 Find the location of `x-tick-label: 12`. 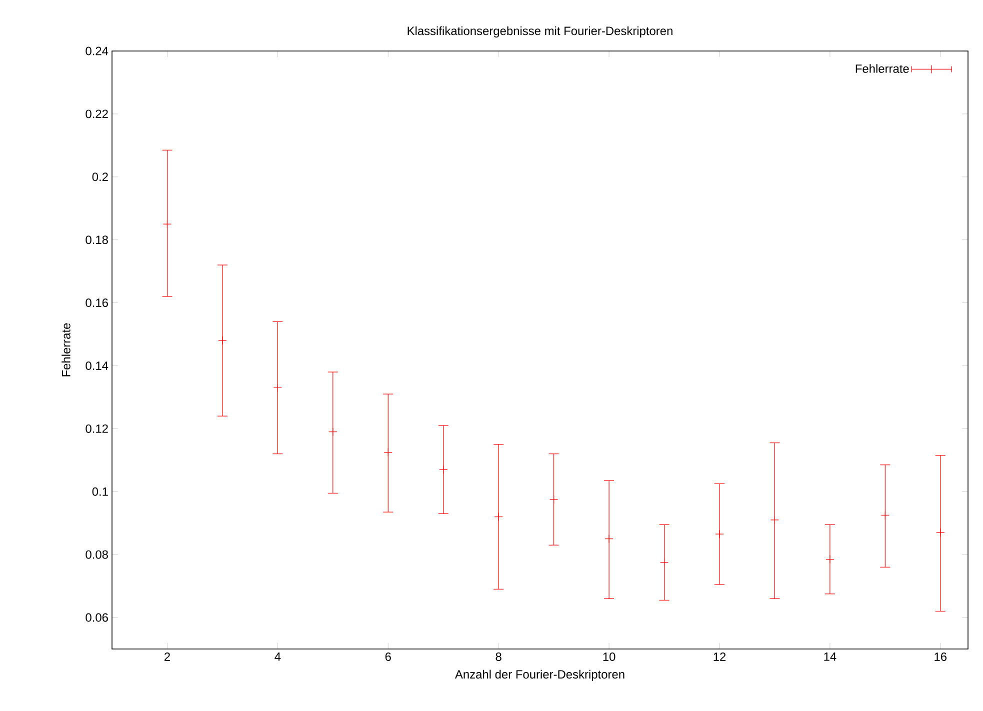

x-tick-label: 12 is located at coordinates (720, 656).